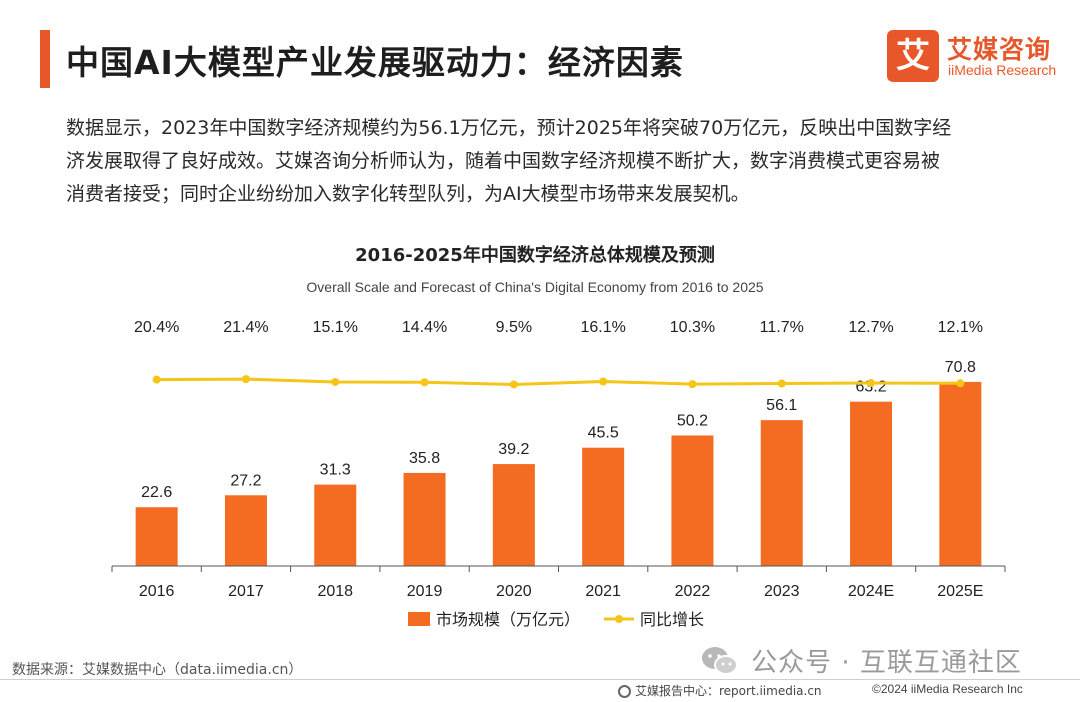 The width and height of the screenshot is (1080, 702). What do you see at coordinates (157, 670) in the screenshot?
I see `data-source-note: 数据来源：艾媒数据中心（data.iimedia.cn）` at bounding box center [157, 670].